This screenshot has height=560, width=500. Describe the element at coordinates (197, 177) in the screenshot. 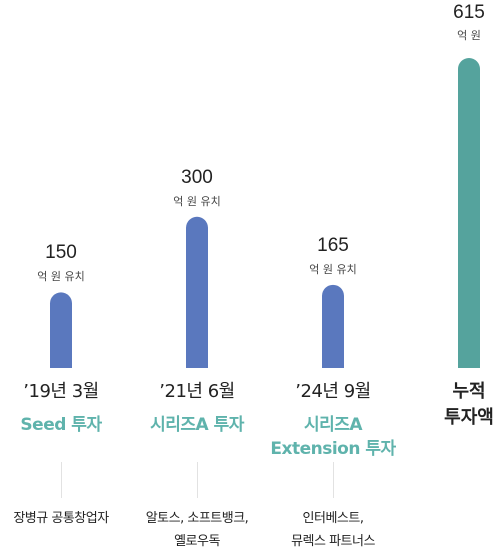

I see `amount-label-round-2: 300` at that location.